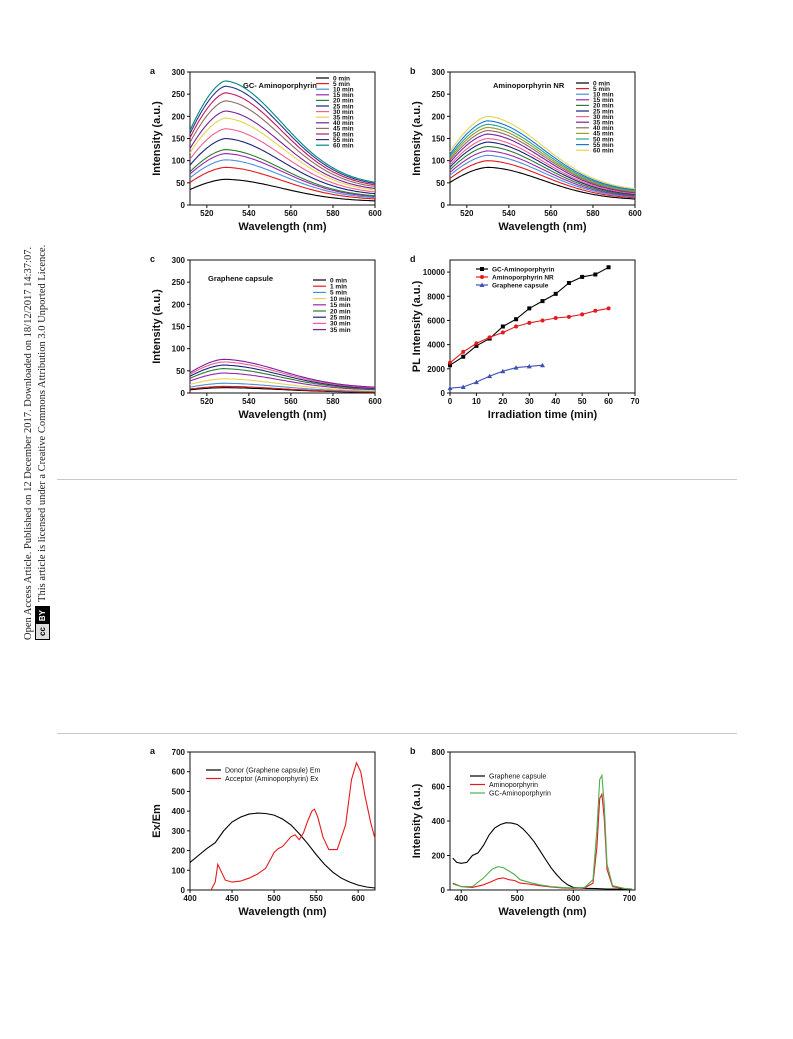  I want to click on legend-label: 25 min, so click(340, 318).